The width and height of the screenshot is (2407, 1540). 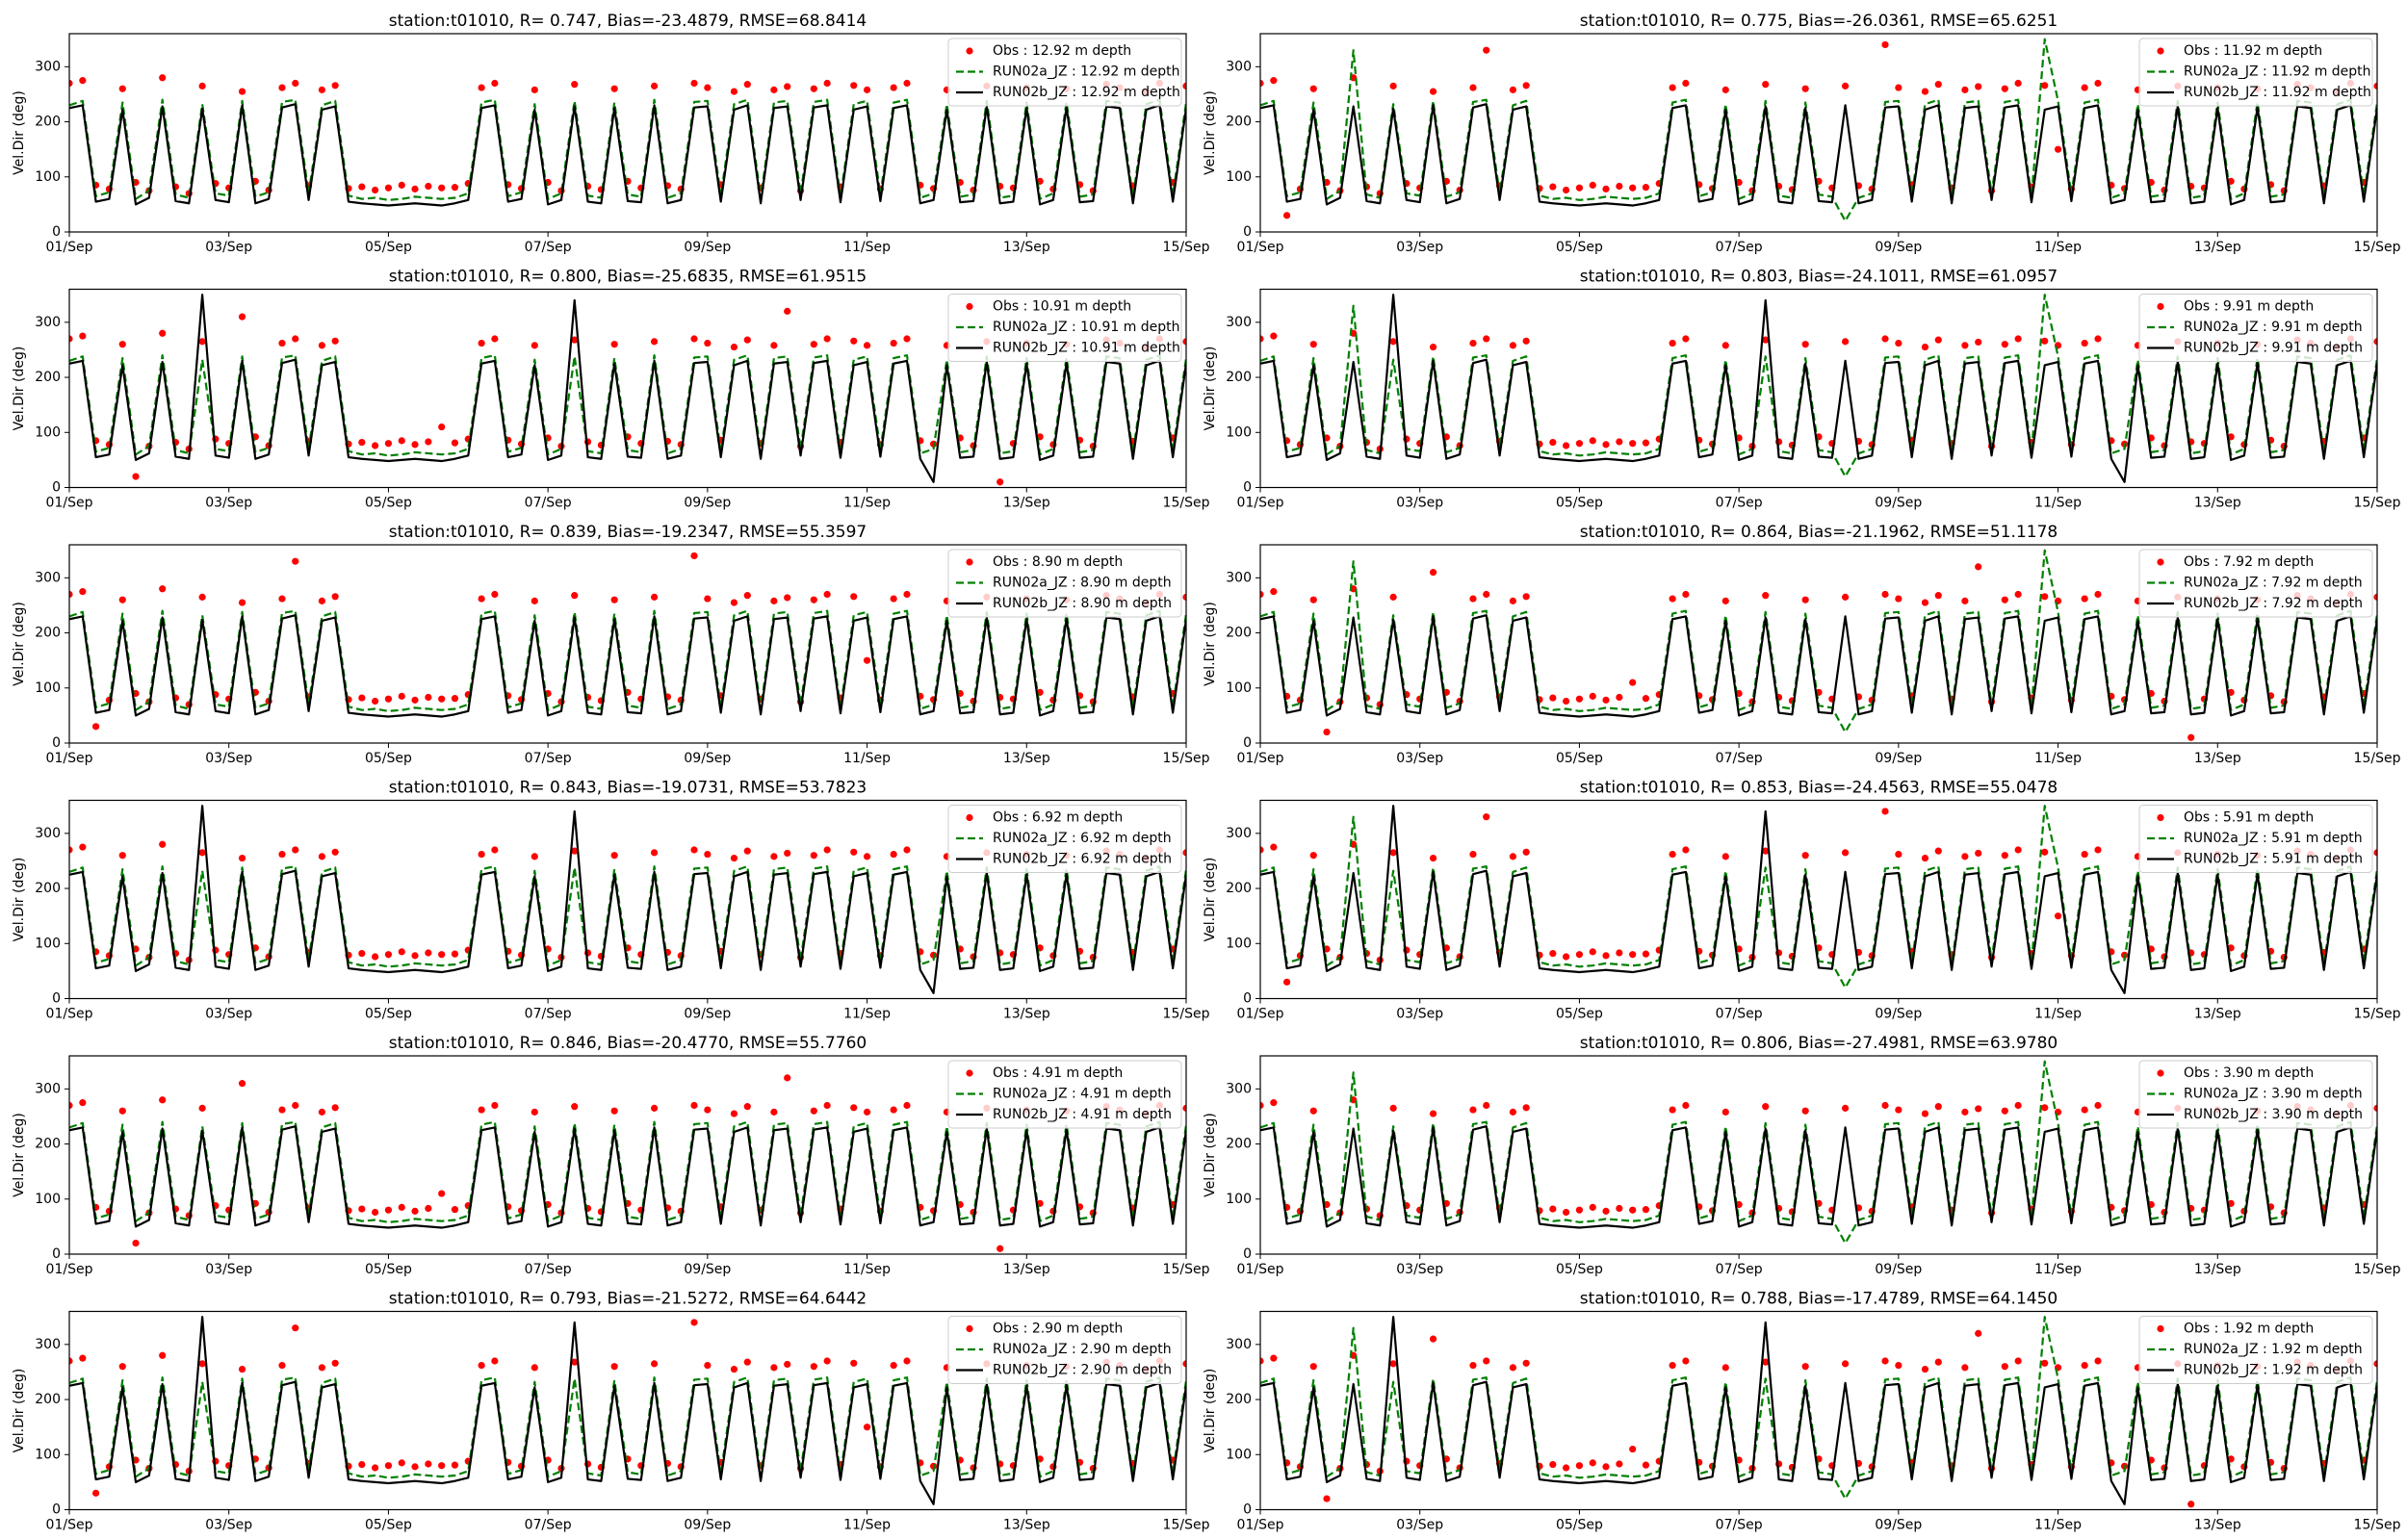 I want to click on legend-label: RUN02a_JZ : 5.91 m depth, so click(x=2273, y=838).